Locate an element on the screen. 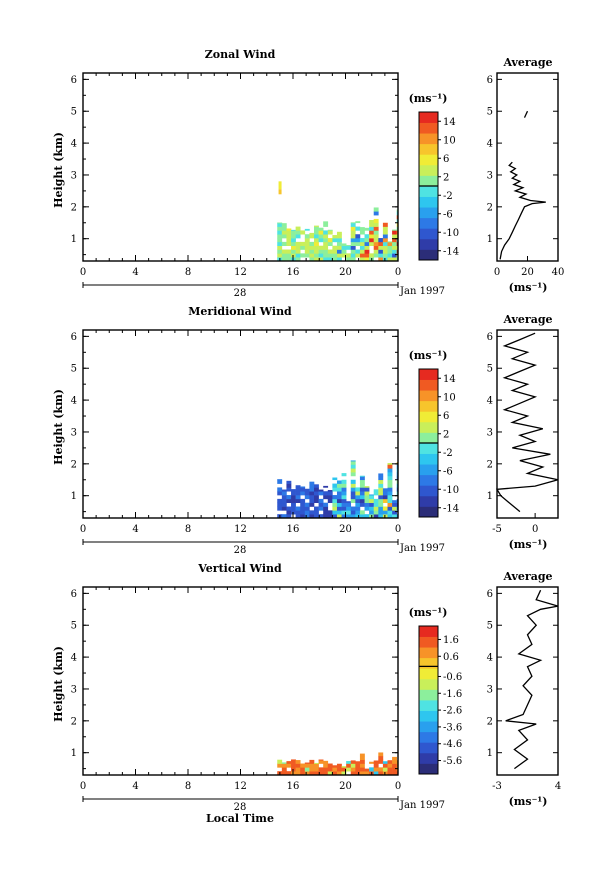 Image resolution: width=614 pixels, height=873 pixels. colorbar-tick-label: -3.6 is located at coordinates (452, 727).